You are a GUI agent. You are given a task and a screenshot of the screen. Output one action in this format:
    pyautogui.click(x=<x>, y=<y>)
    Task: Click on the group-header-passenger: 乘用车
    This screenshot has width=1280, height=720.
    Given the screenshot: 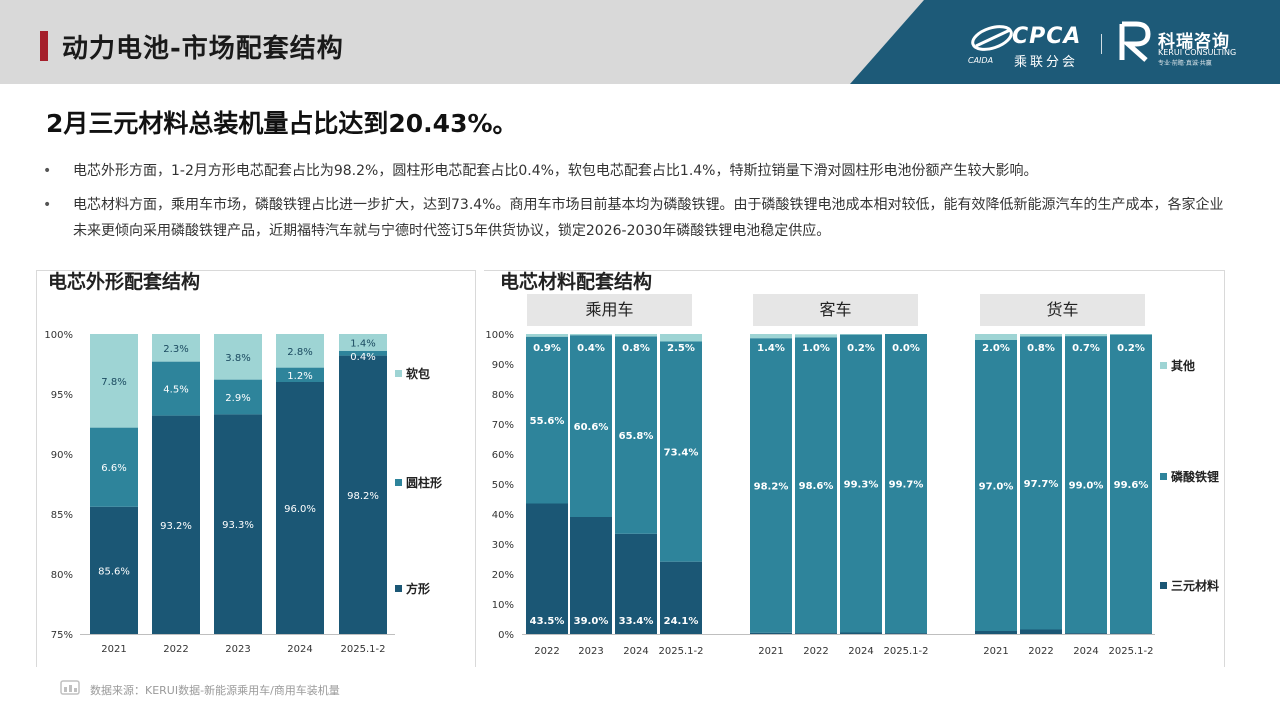 What is the action you would take?
    pyautogui.click(x=609, y=310)
    